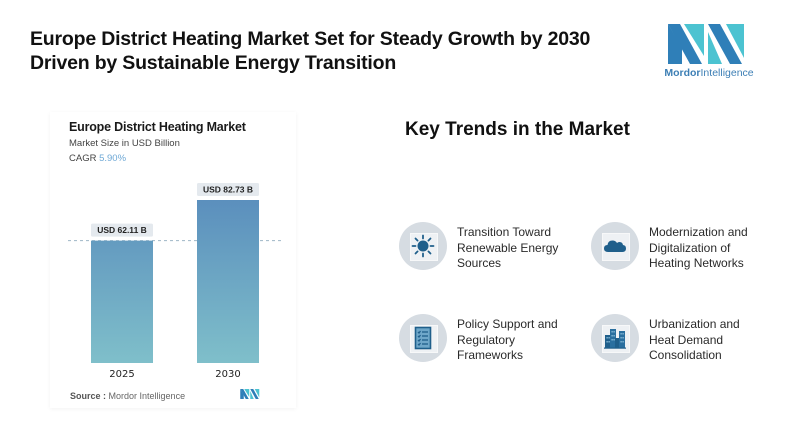  Describe the element at coordinates (97, 158) in the screenshot. I see `chart-cagr: CAGR 5.90%` at that location.